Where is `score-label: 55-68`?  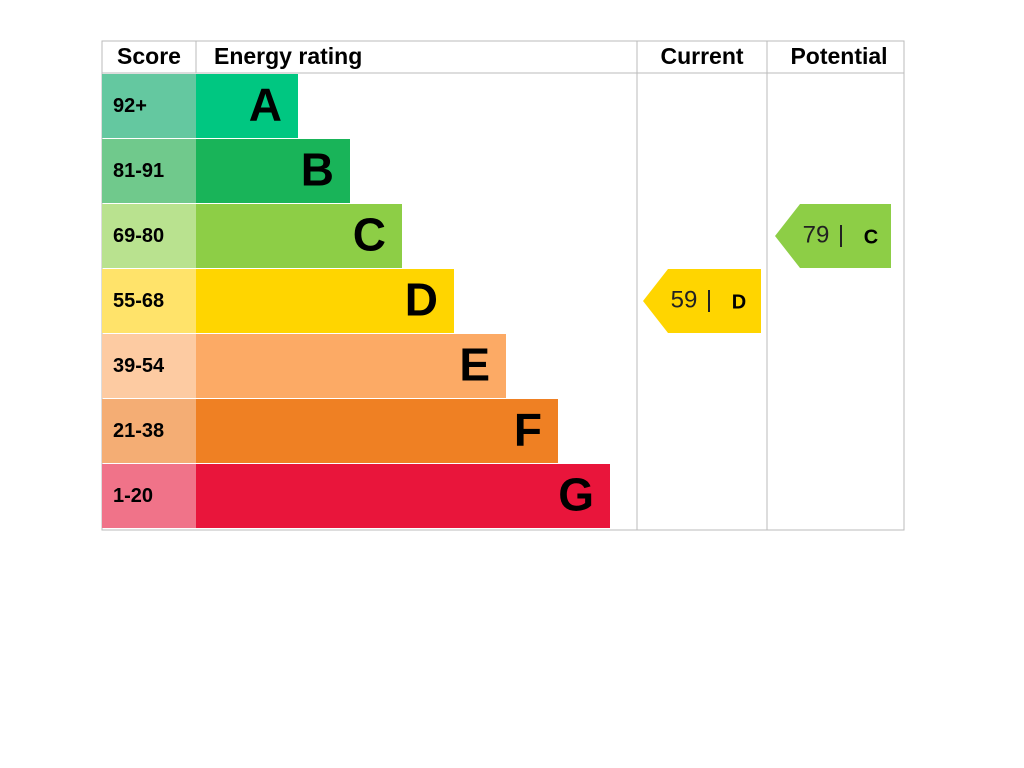 score-label: 55-68 is located at coordinates (138, 301).